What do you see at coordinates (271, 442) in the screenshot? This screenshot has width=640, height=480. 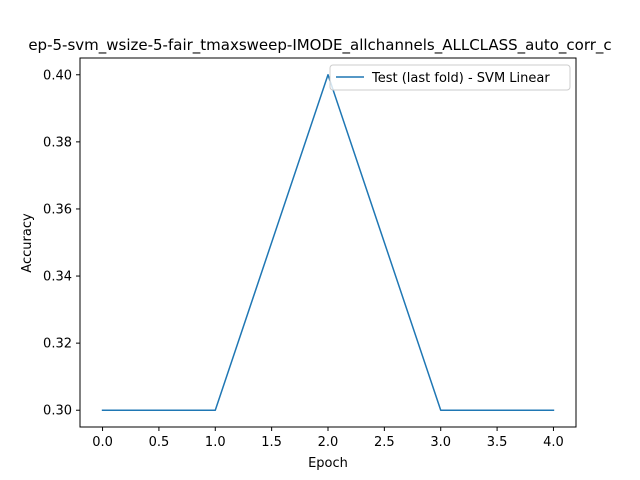 I see `x-tick-label: 1.5` at bounding box center [271, 442].